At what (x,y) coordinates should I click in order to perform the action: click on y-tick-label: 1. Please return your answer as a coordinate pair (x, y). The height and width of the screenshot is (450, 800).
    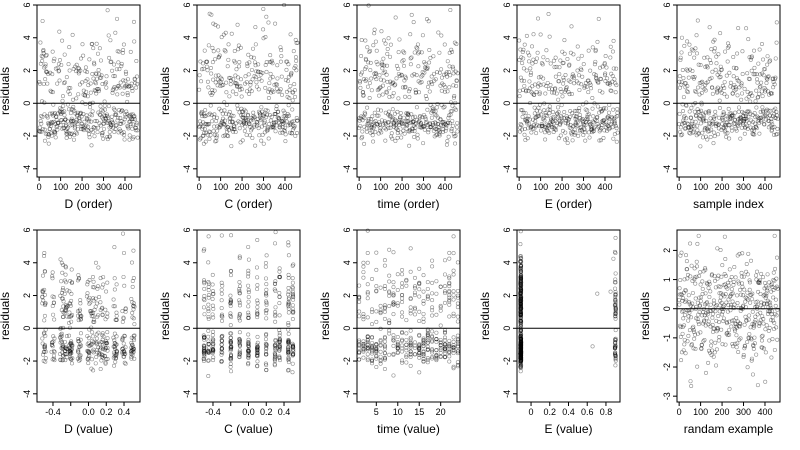
    Looking at the image, I should click on (667, 279).